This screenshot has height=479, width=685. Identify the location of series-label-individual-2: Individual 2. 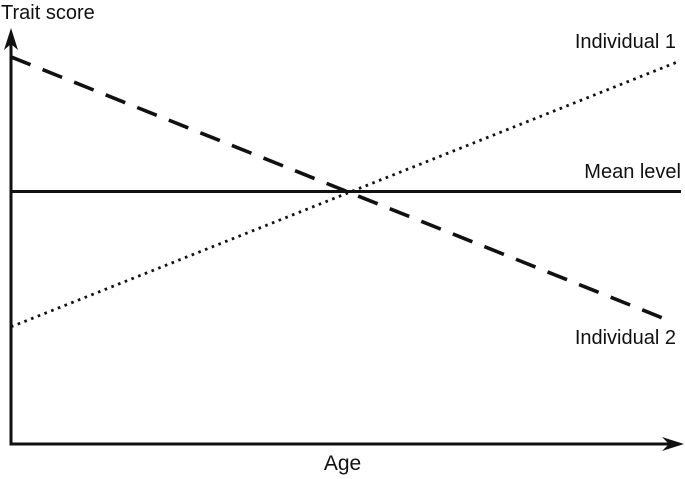
(625, 338).